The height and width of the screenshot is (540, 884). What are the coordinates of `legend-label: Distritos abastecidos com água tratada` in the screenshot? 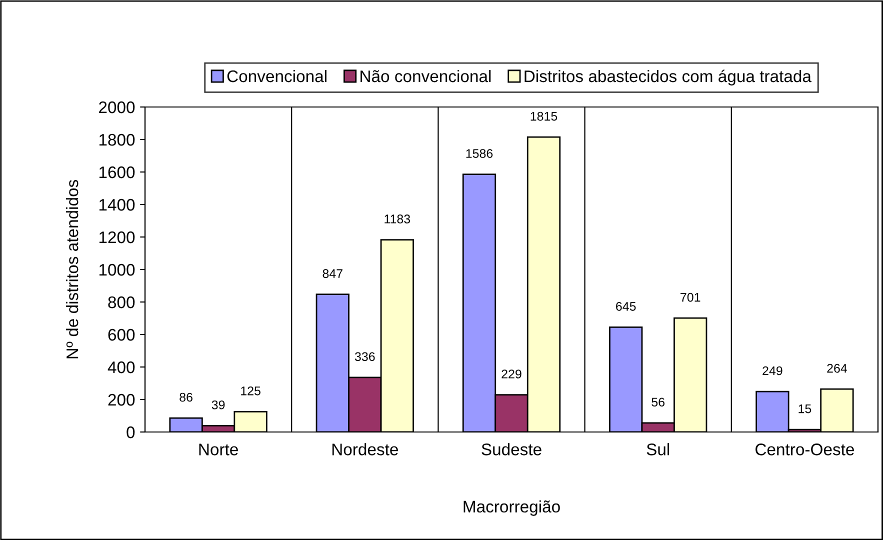 It's located at (668, 78).